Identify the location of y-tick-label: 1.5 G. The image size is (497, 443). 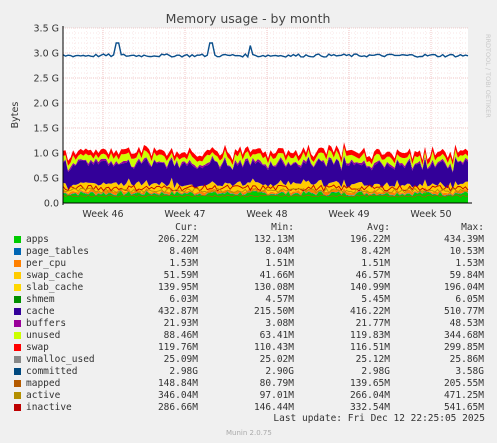
(47, 129).